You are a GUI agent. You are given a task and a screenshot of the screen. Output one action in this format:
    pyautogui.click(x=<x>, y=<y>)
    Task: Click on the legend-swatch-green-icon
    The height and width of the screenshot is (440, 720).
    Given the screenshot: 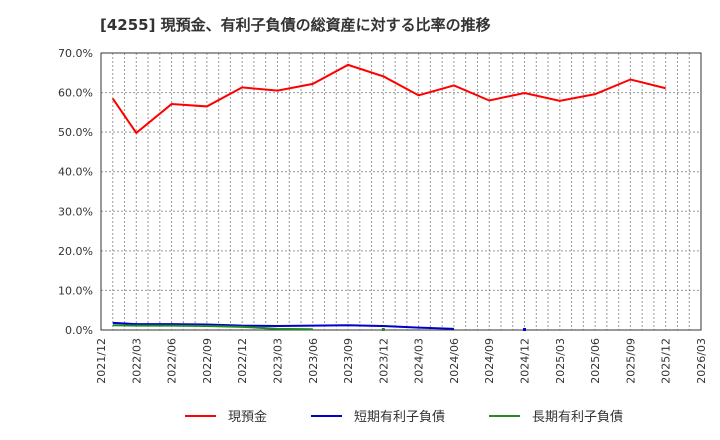 What is the action you would take?
    pyautogui.click(x=505, y=415)
    